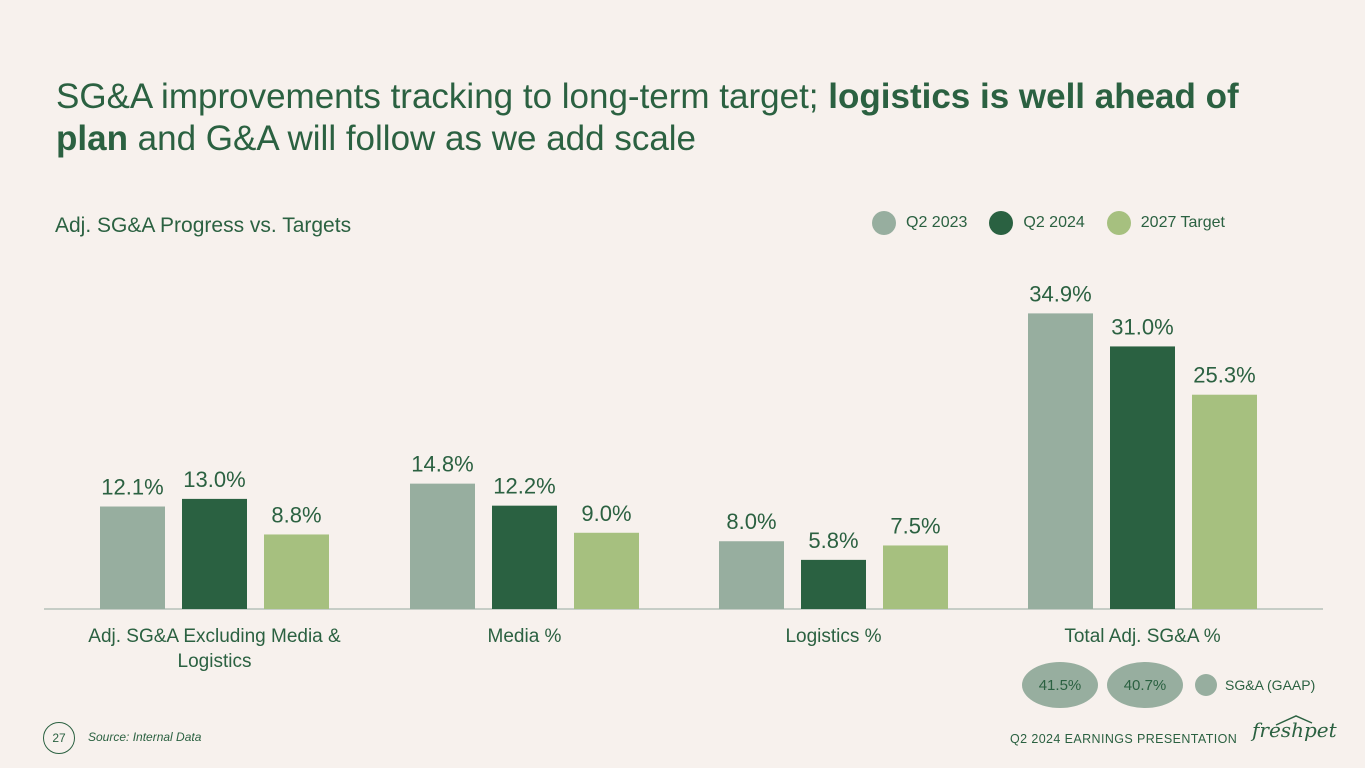 The image size is (1365, 768). What do you see at coordinates (412, 138) in the screenshot?
I see `title-part2: and G&A will follow as we add scale` at bounding box center [412, 138].